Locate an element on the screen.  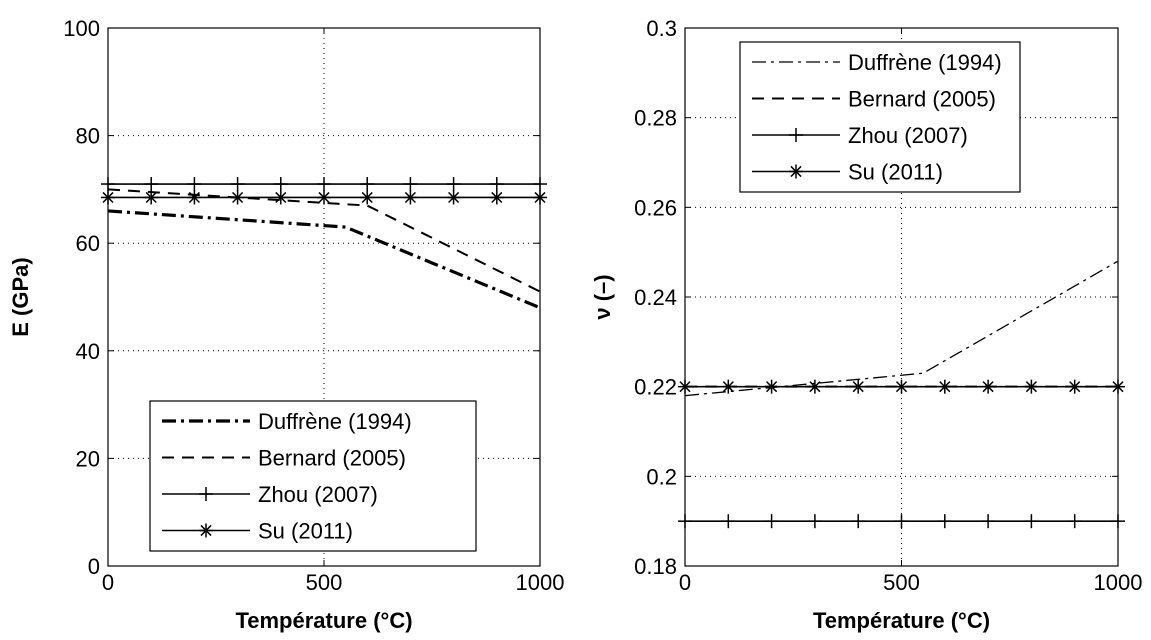
y-tick-label: 0.3 is located at coordinates (661, 28).